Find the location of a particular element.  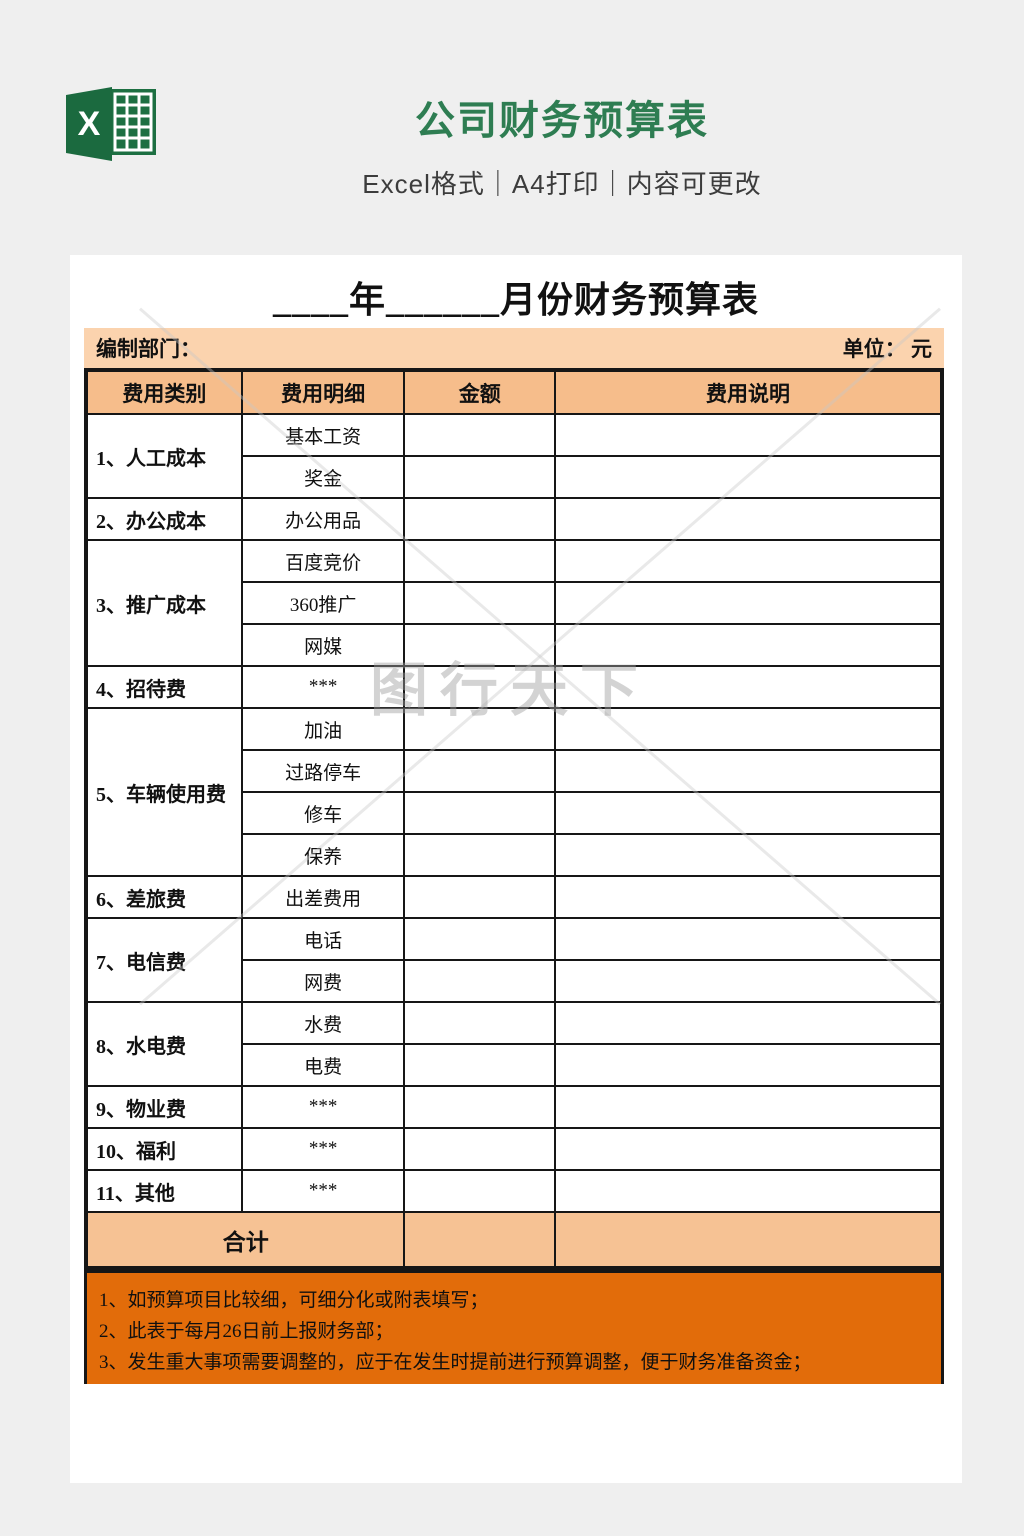

note-line: 1、如预算项目比较细，可细分化或附表填写； is located at coordinates (294, 1300).